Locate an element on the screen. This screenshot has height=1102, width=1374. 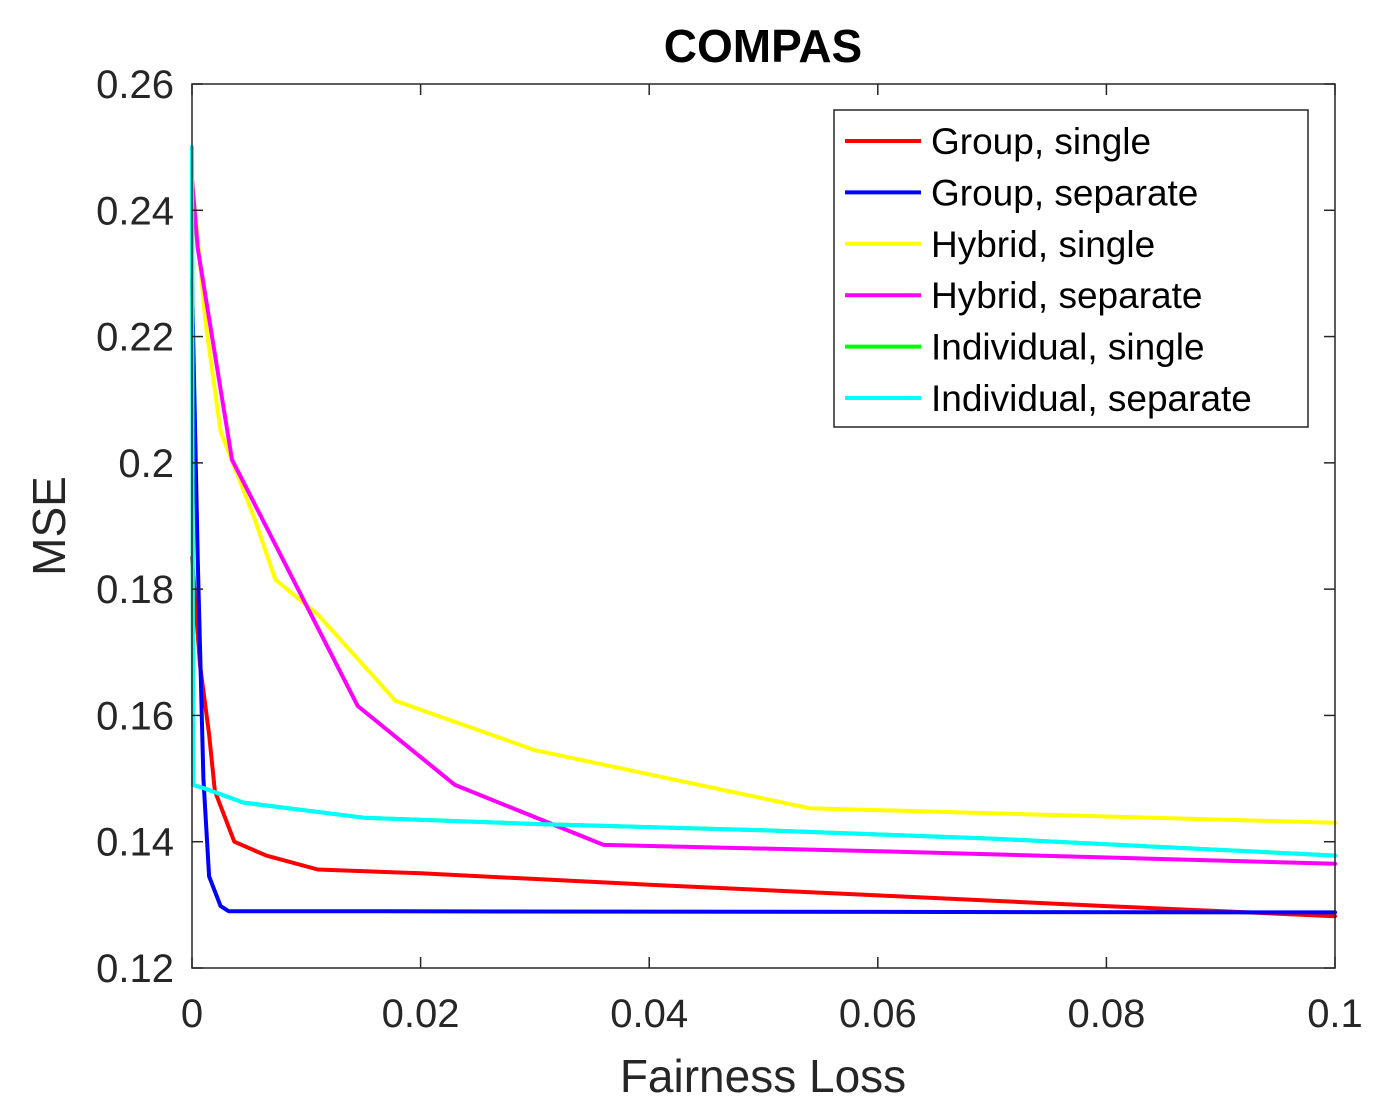
y-tick-label-6: 0.24 is located at coordinates (135, 211).